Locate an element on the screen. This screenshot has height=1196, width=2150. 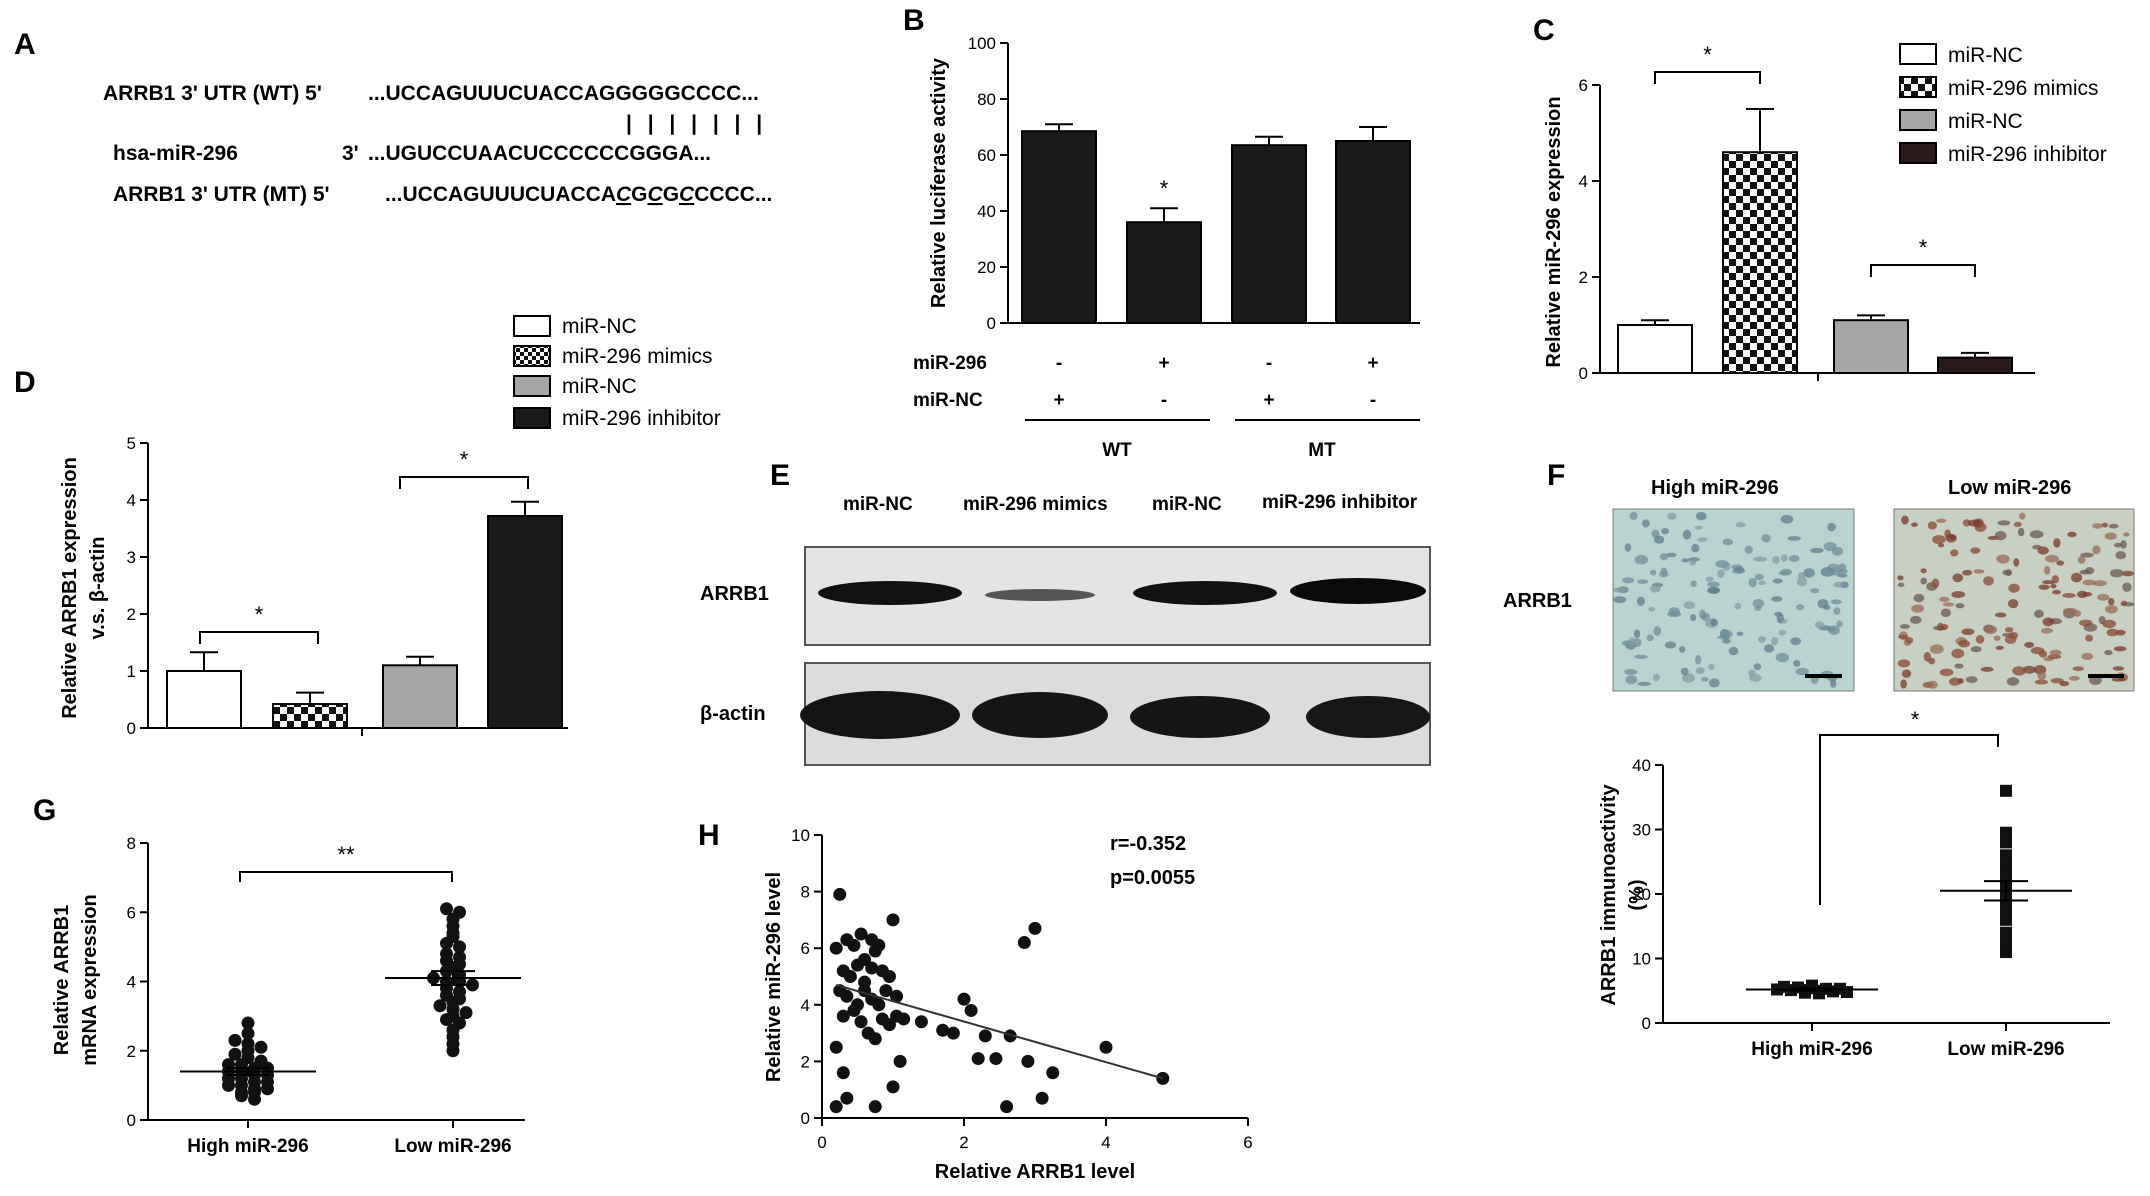
blot-band is located at coordinates (880, 715).